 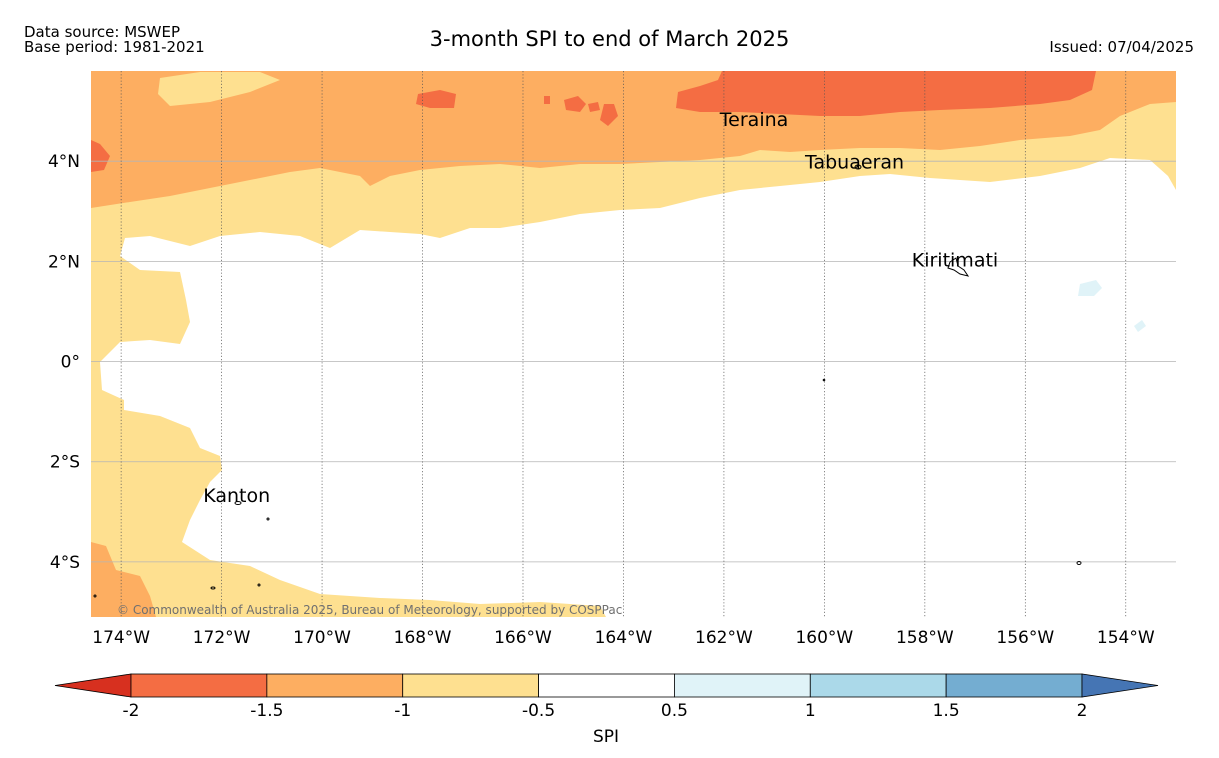 I want to click on colorbar-tick-label: -2, so click(x=131, y=711).